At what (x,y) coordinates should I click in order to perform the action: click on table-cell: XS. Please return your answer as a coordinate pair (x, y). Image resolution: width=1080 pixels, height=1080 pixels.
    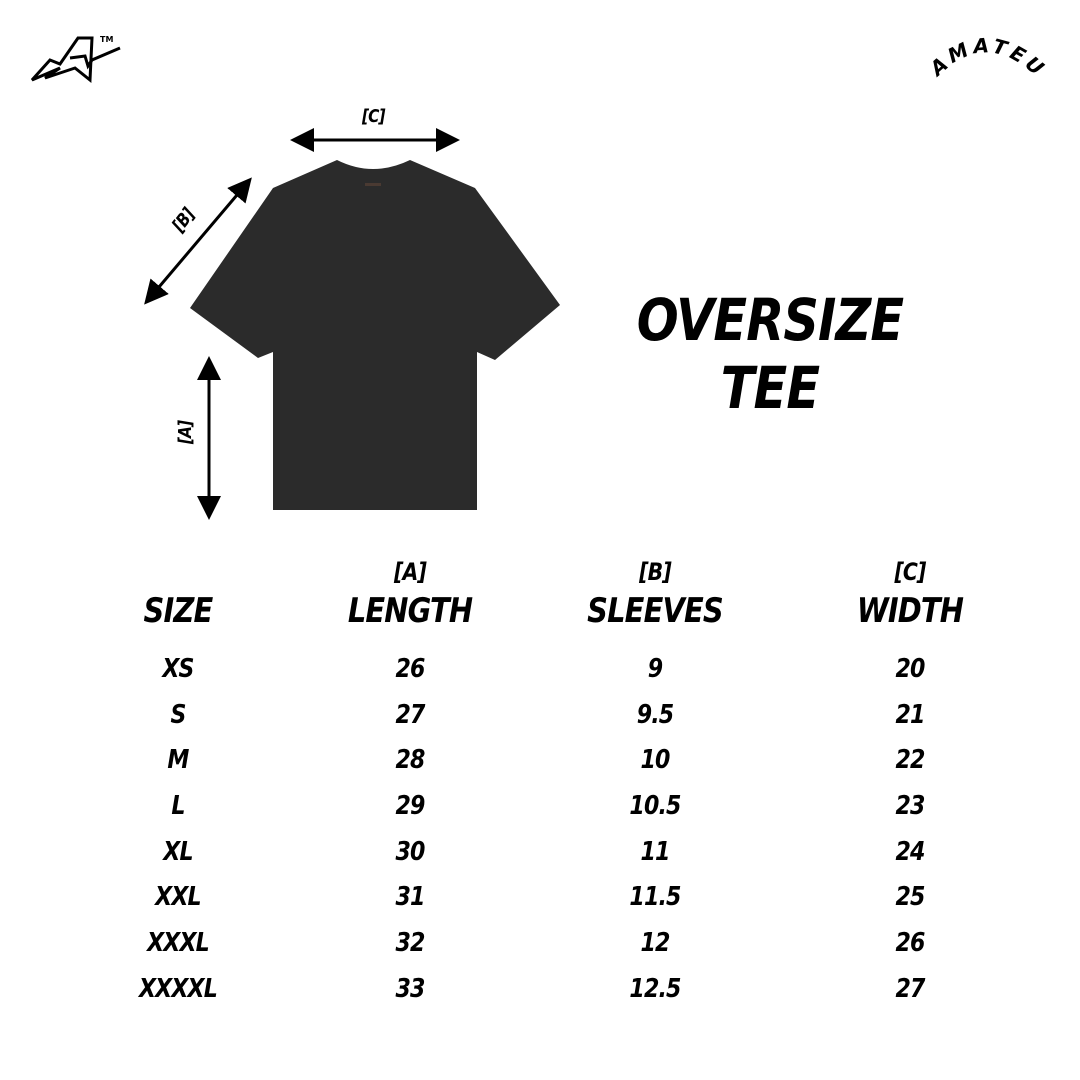
    Looking at the image, I should click on (178, 669).